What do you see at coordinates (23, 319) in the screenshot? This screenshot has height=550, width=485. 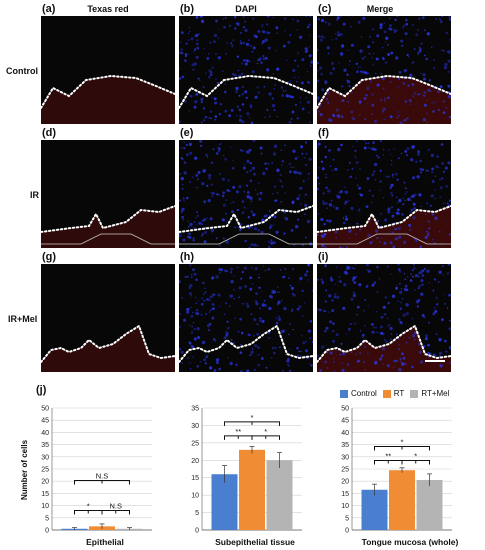 I see `row-label-ir-mel: IR+Mel` at bounding box center [23, 319].